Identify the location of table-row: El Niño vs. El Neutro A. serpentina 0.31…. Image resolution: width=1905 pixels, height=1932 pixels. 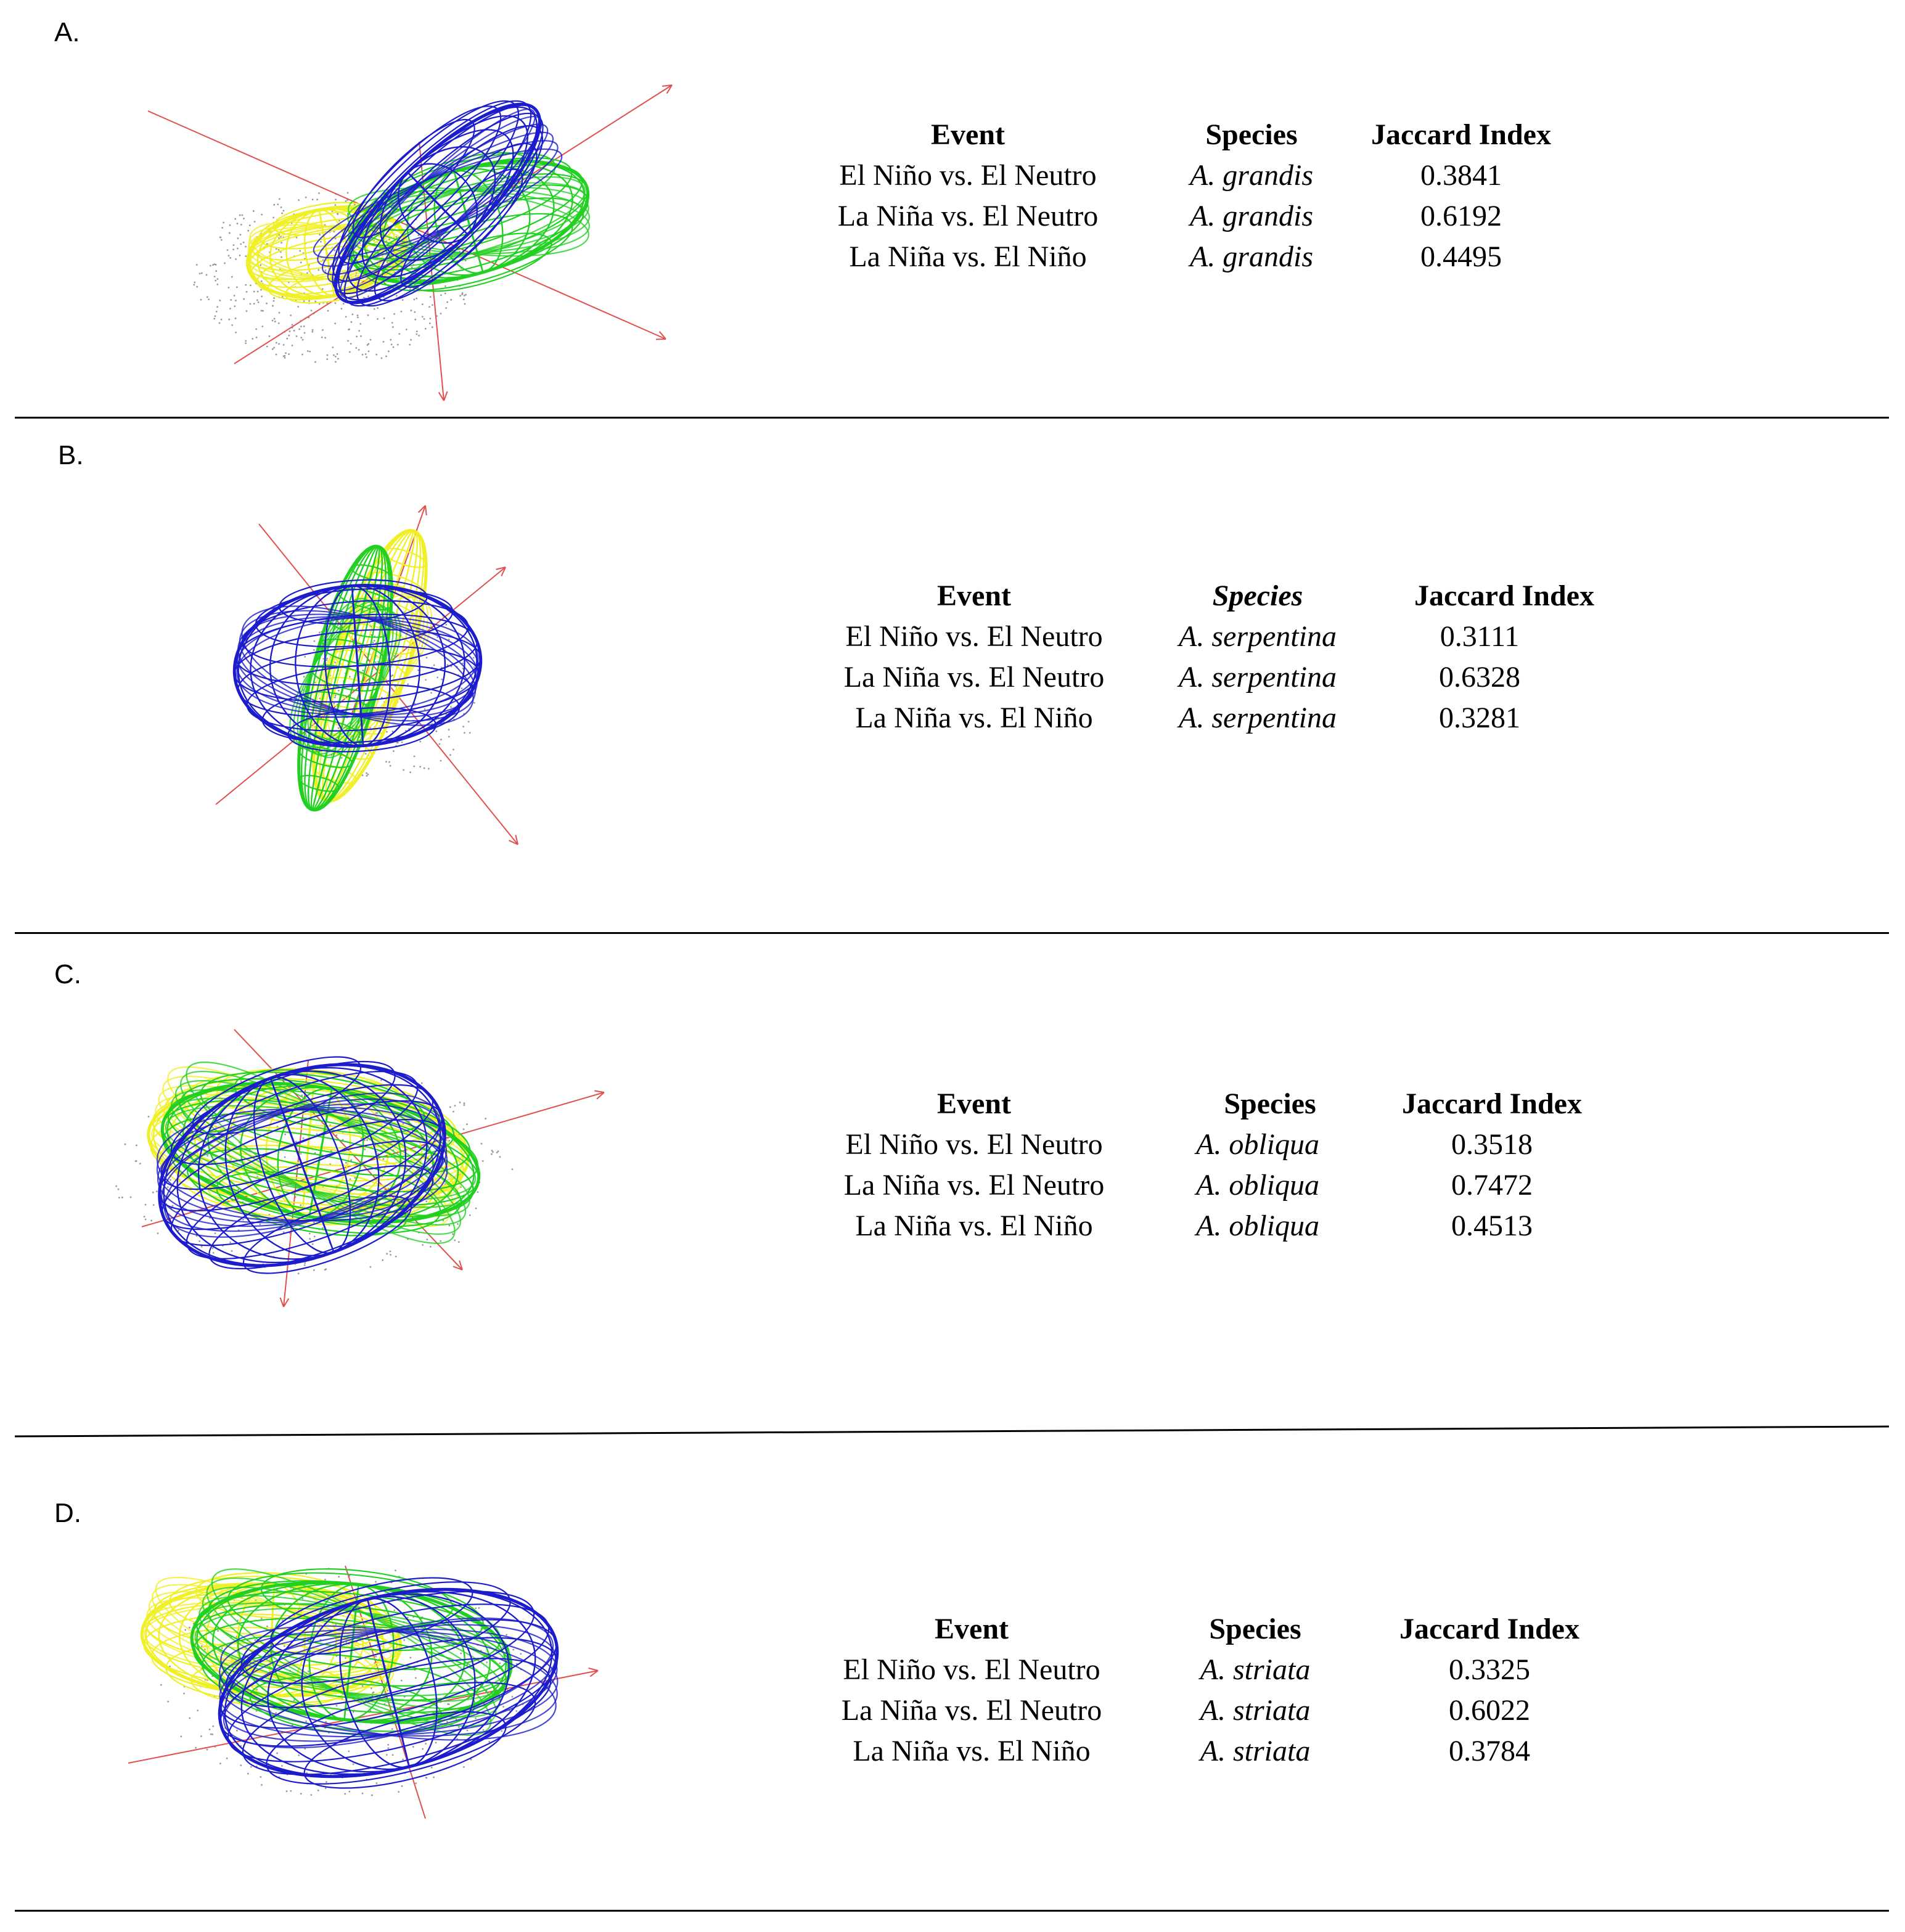
(1220, 636).